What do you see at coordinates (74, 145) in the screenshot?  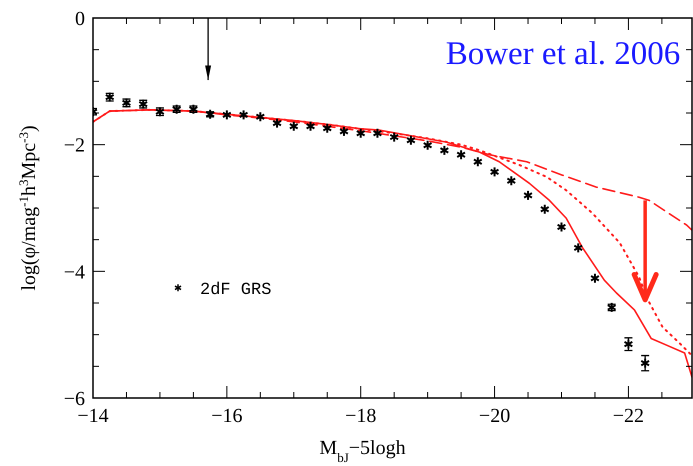 I see `y-tick-label: −2` at bounding box center [74, 145].